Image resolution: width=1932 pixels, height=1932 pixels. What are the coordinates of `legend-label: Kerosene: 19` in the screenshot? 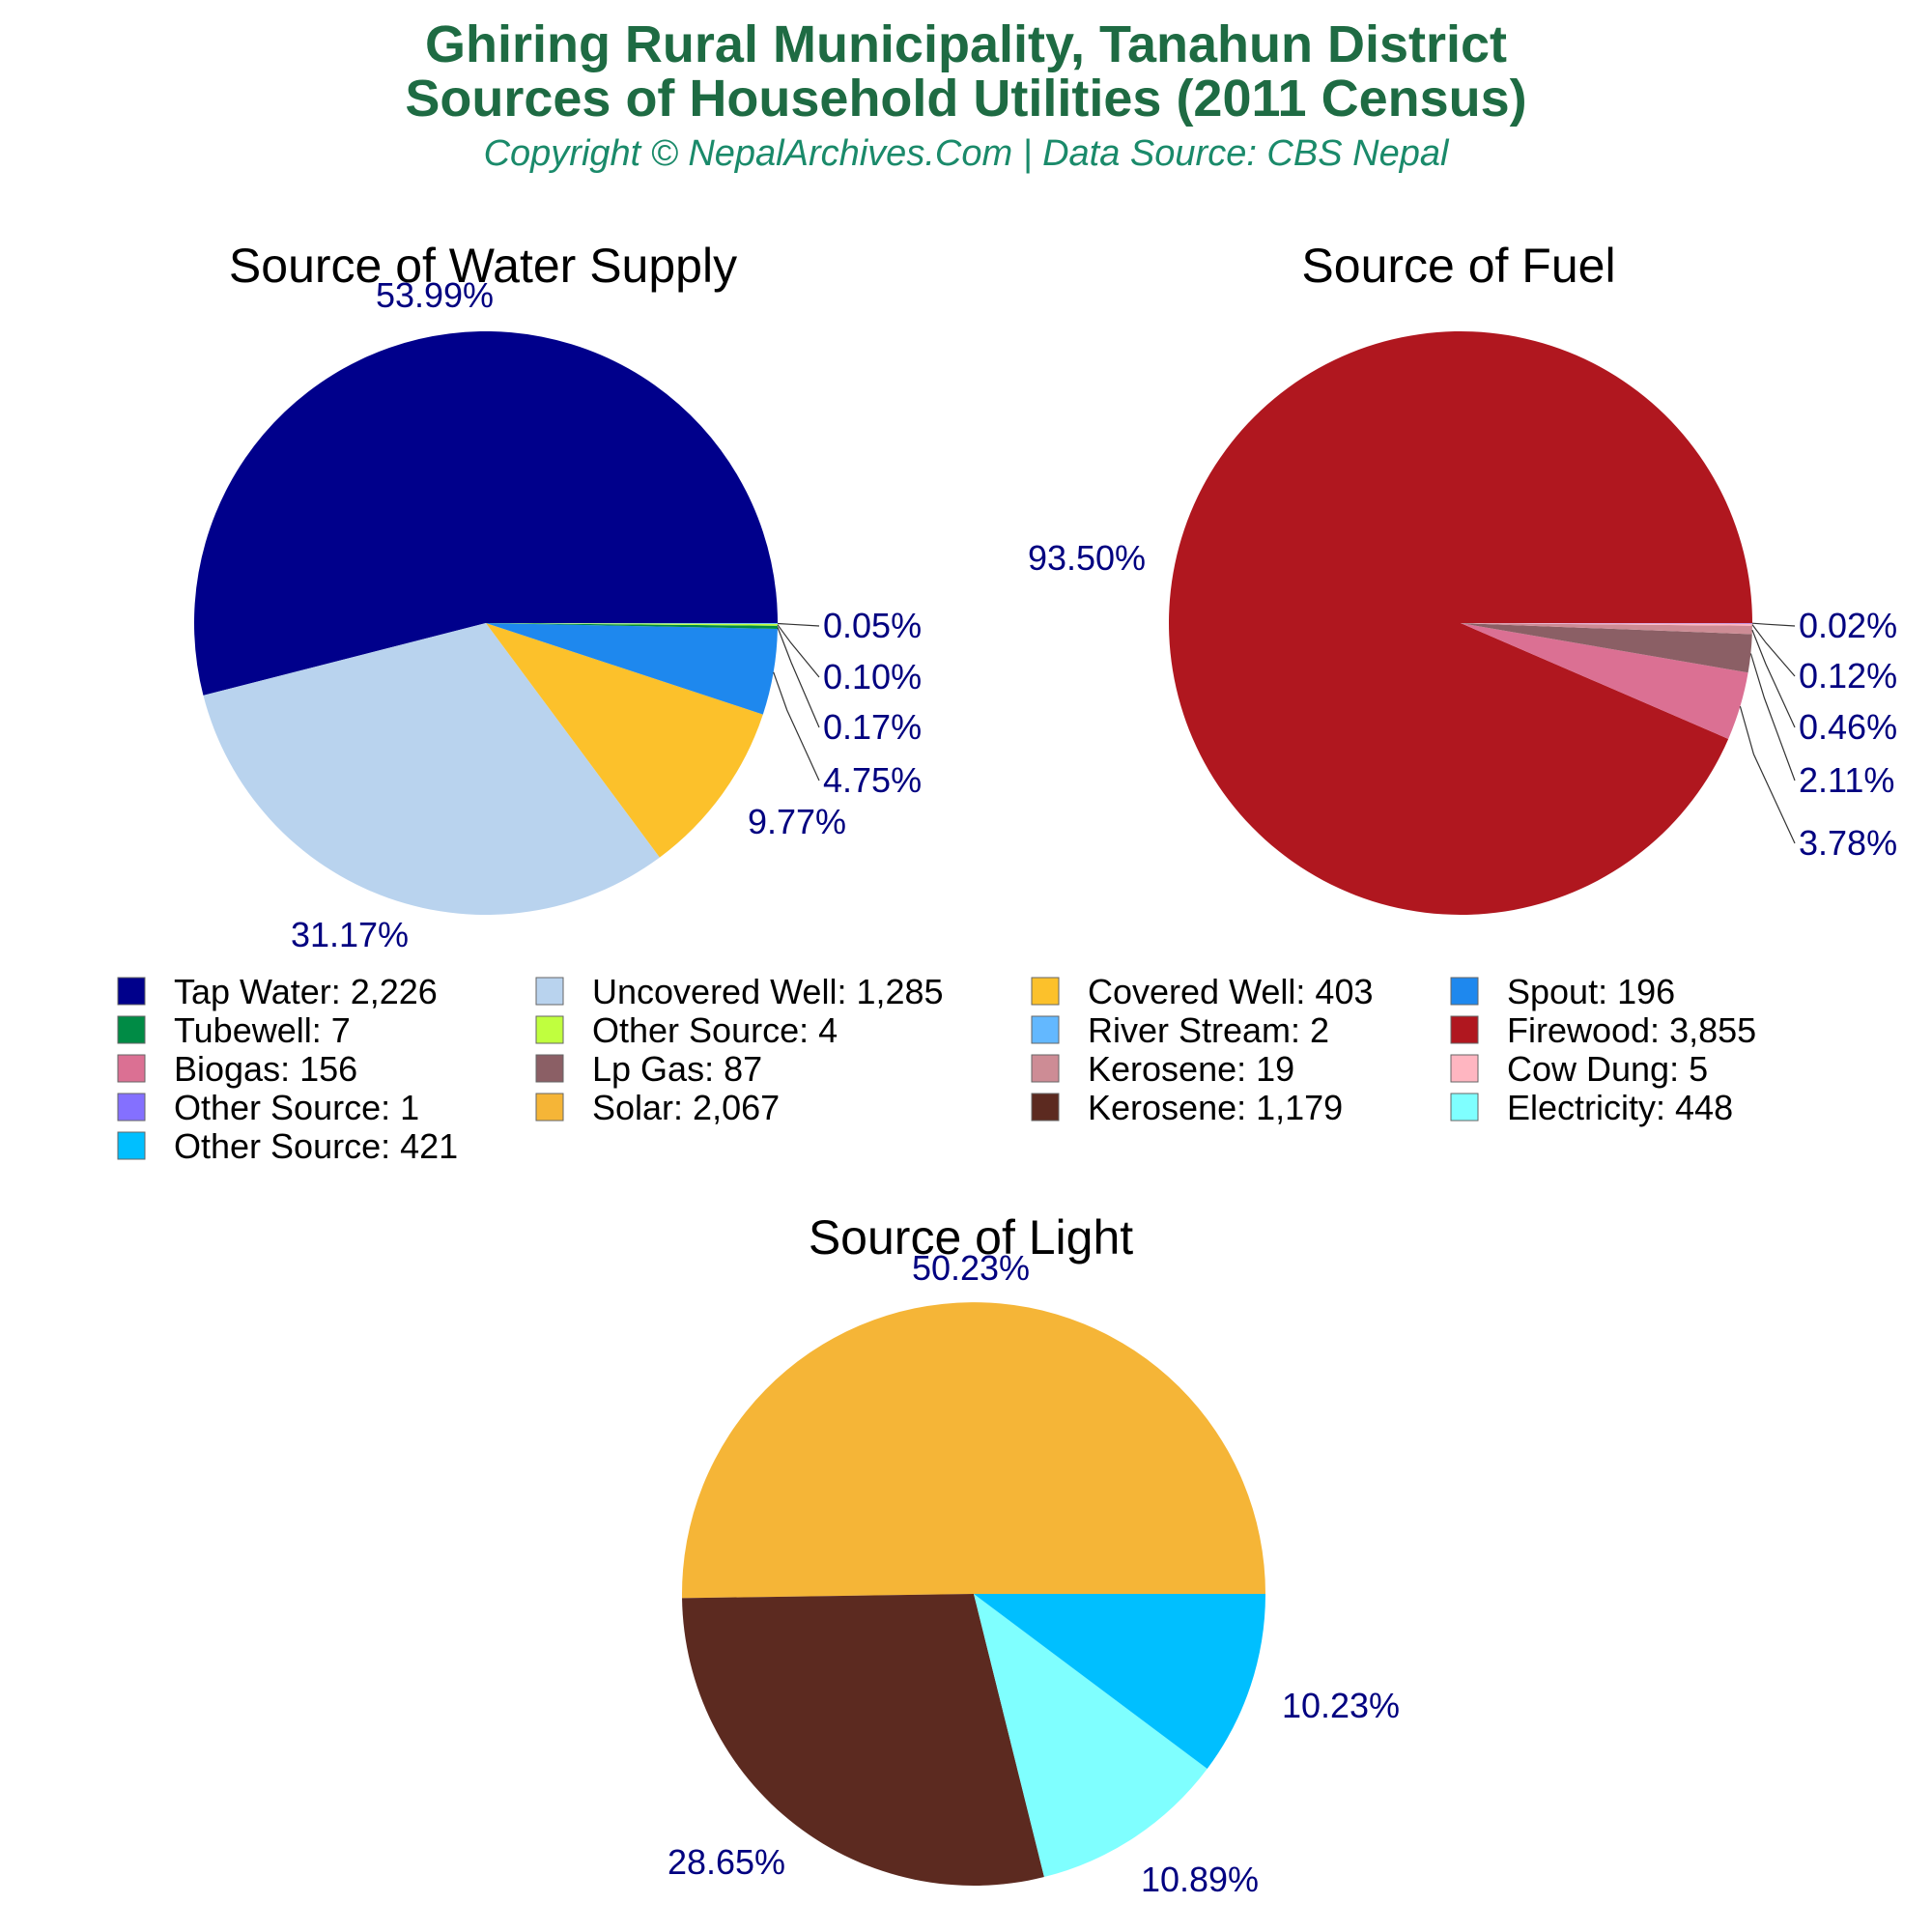 It's located at (1191, 1069).